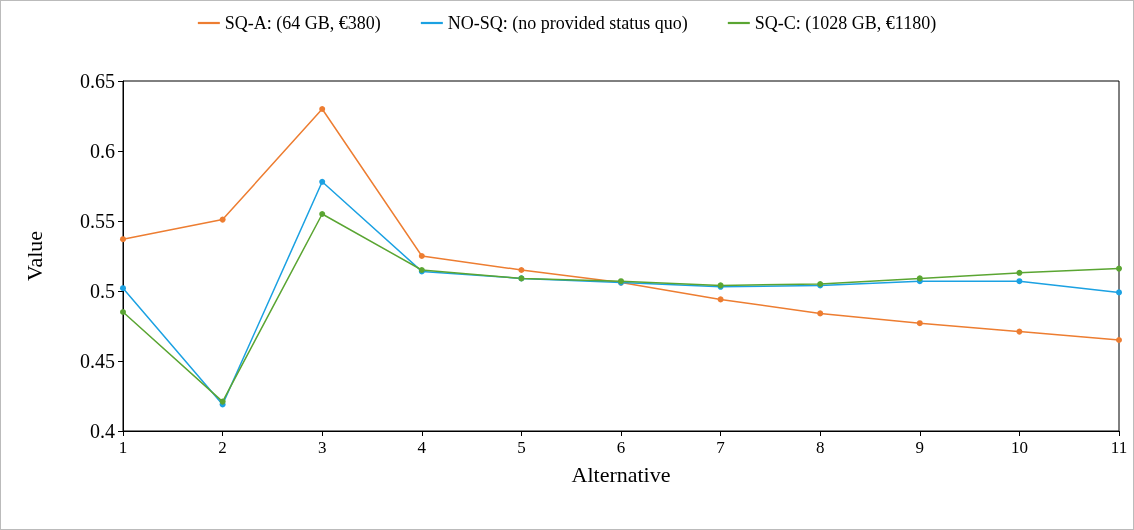 The height and width of the screenshot is (530, 1134). Describe the element at coordinates (97, 81) in the screenshot. I see `y-tick-label: 0.65` at that location.